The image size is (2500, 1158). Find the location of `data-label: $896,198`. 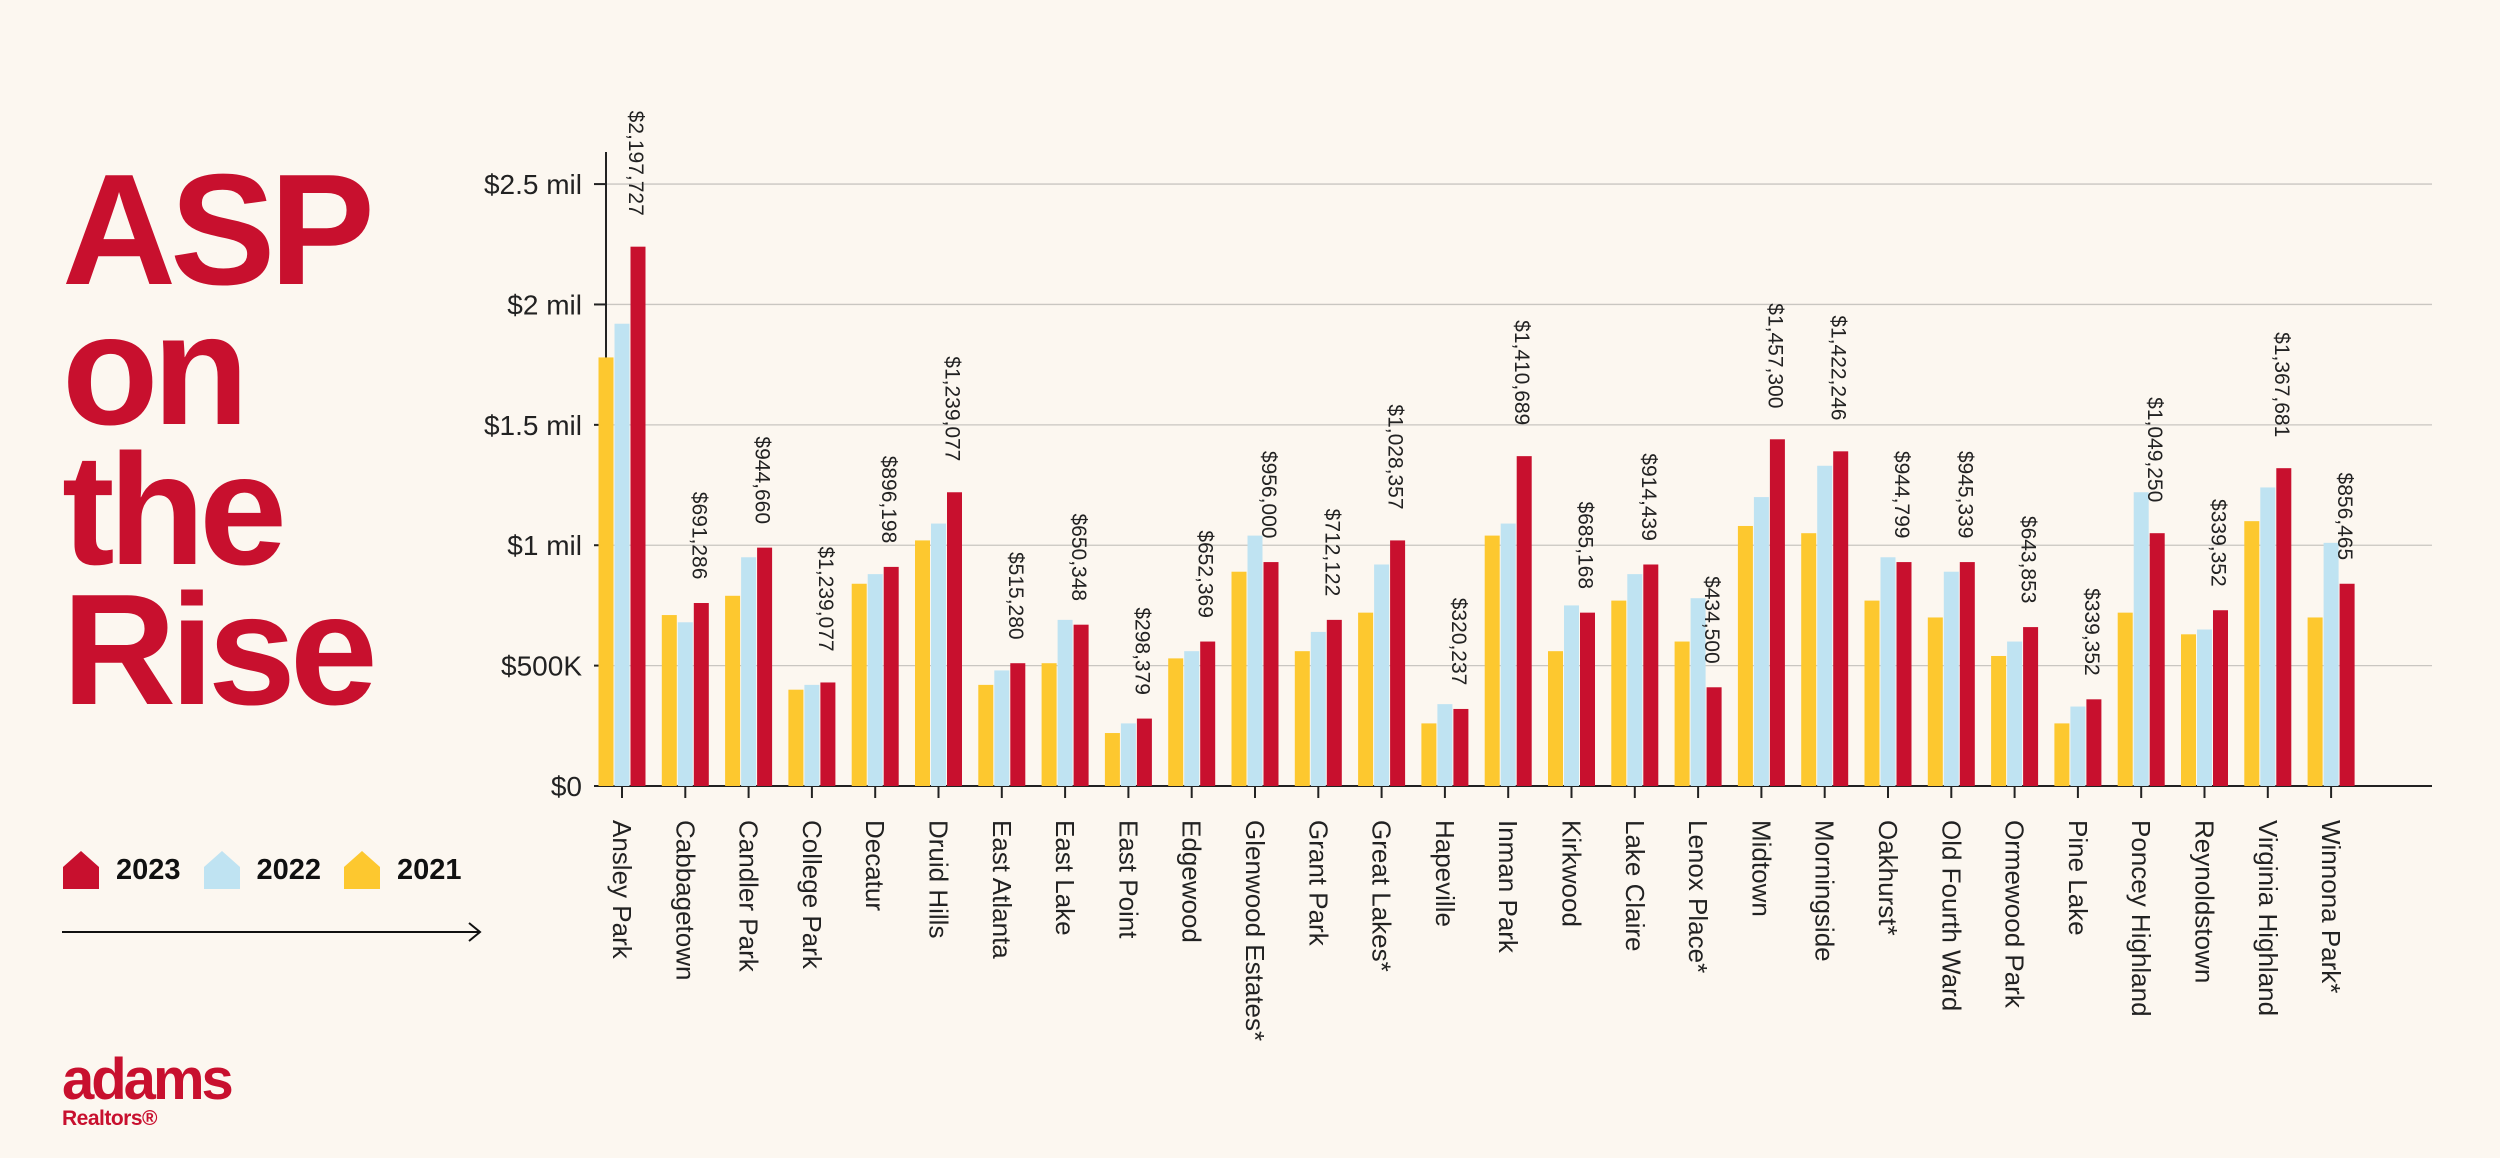

data-label: $896,198 is located at coordinates (888, 500).